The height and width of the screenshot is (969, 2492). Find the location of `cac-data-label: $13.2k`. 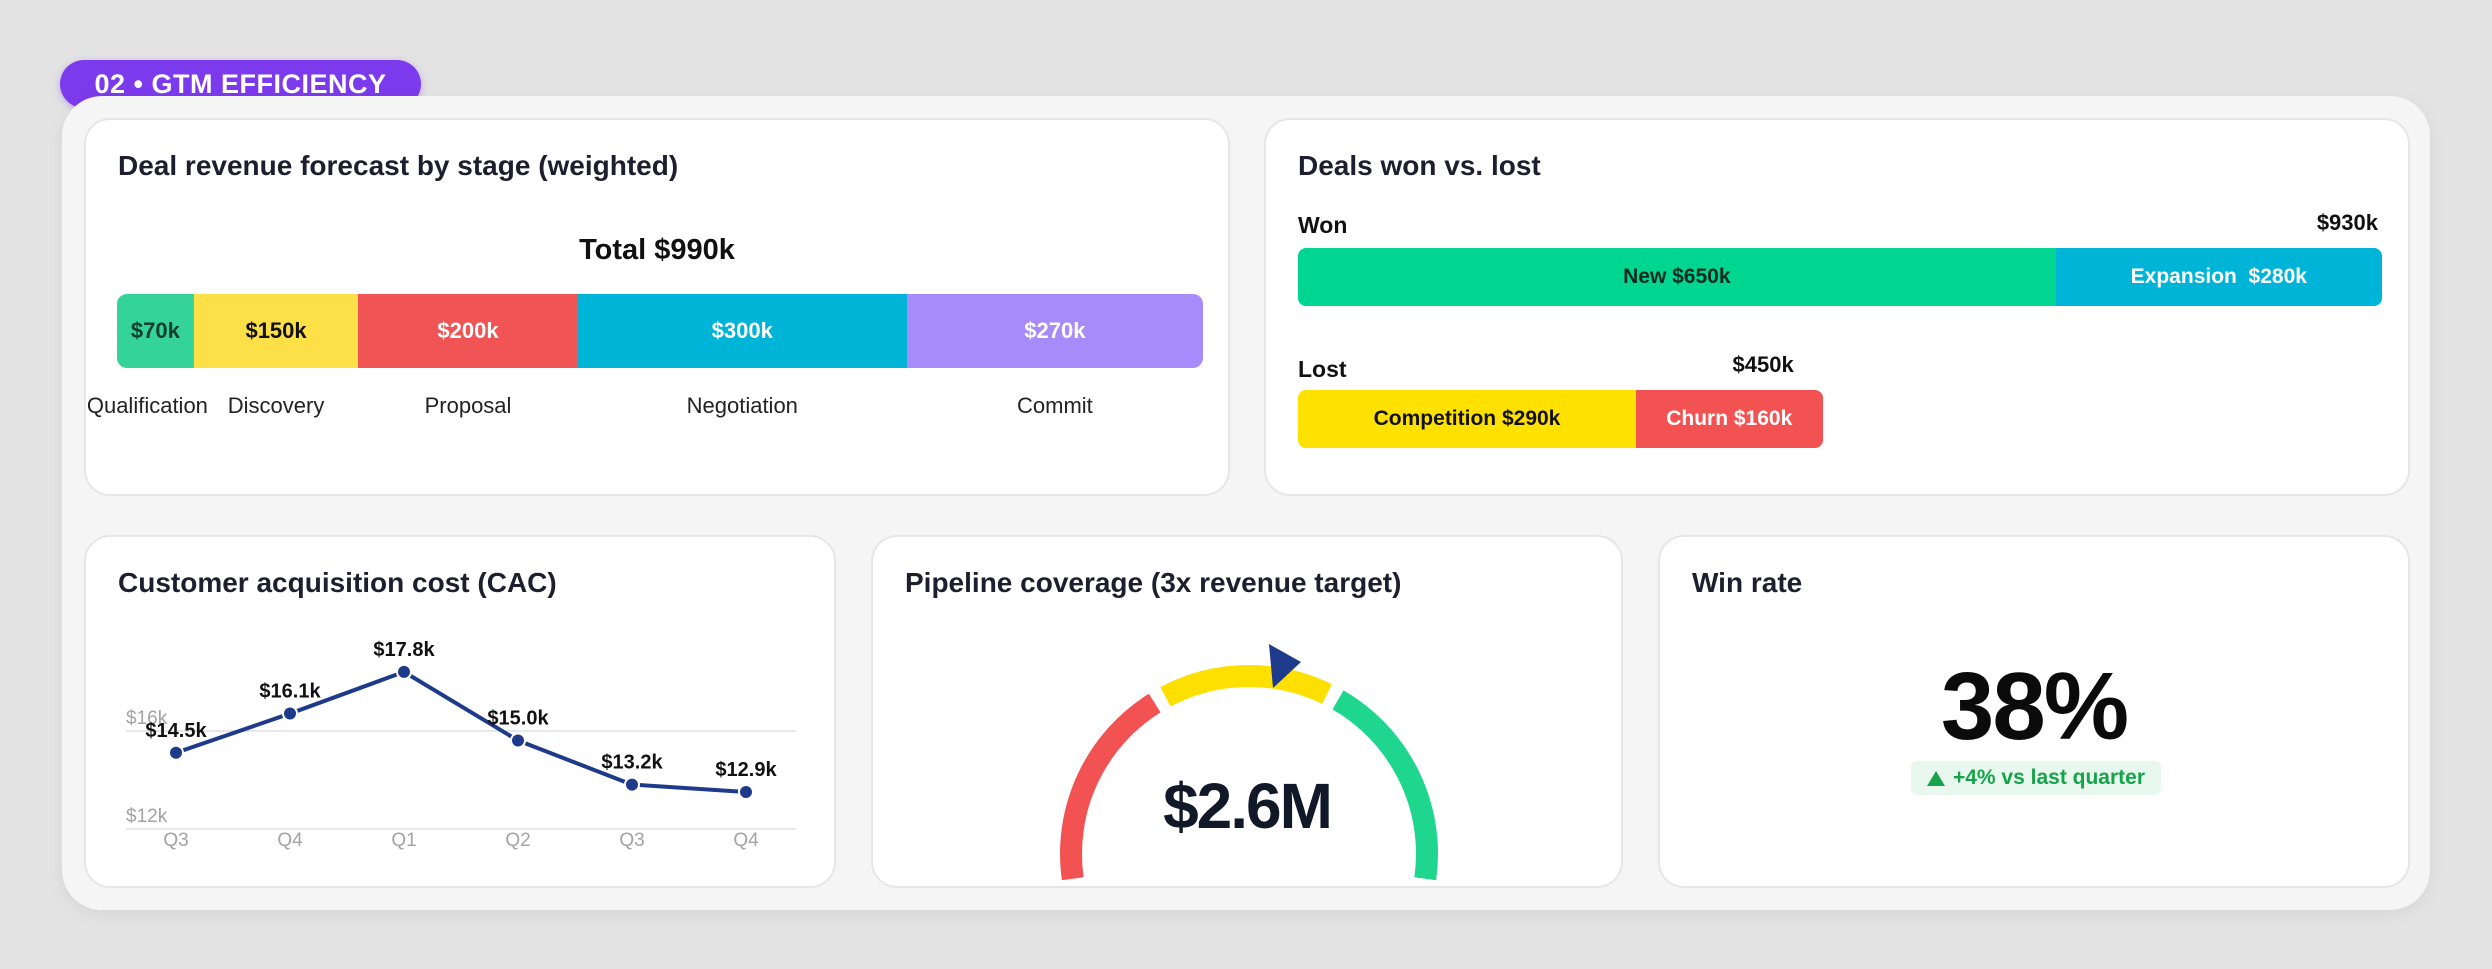

cac-data-label: $13.2k is located at coordinates (632, 763).